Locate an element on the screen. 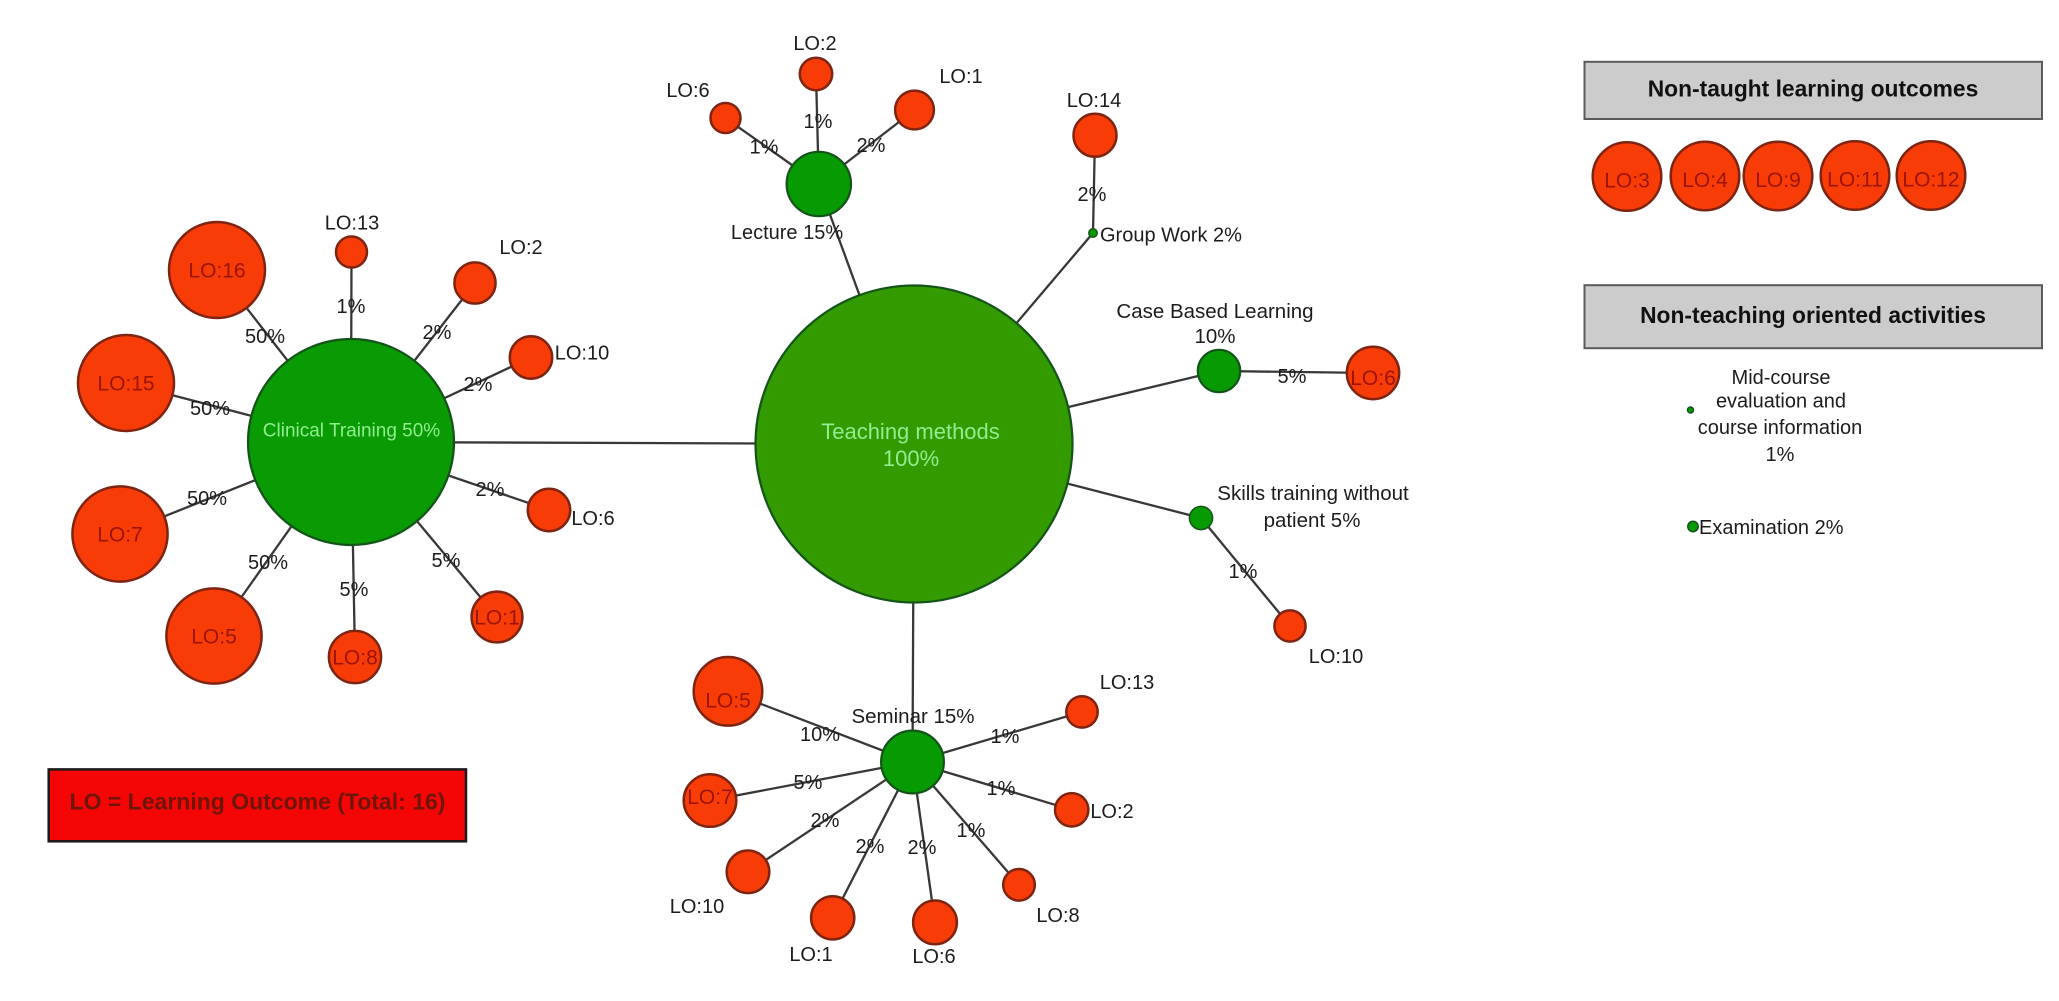 This screenshot has width=2059, height=1001. svg-text: LO:9 is located at coordinates (1778, 180).